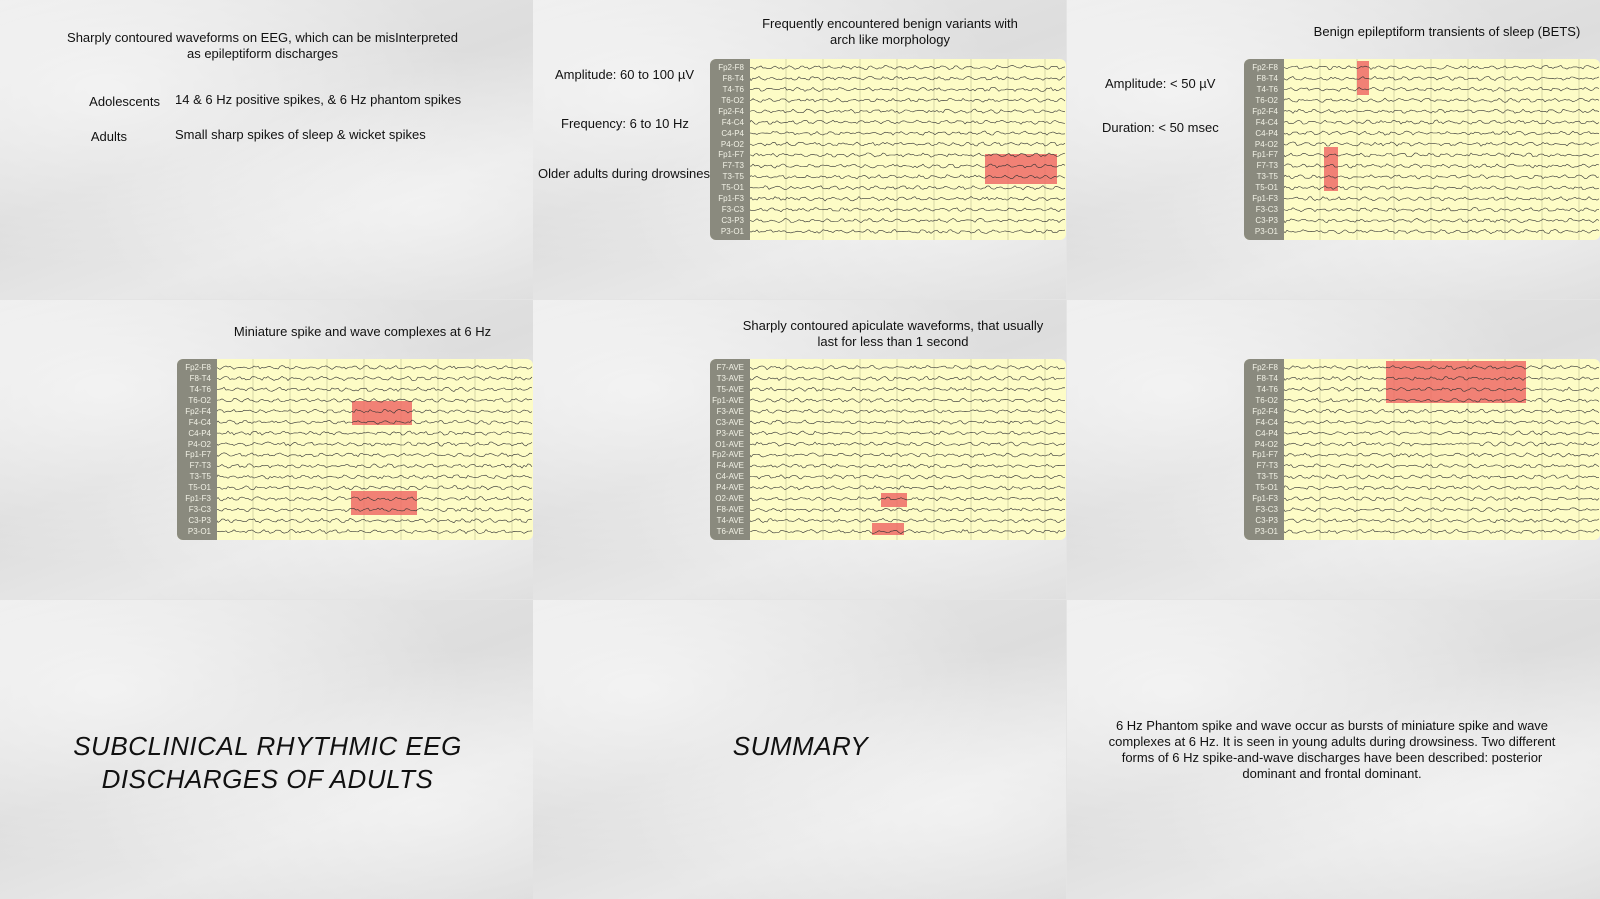 The width and height of the screenshot is (1600, 899). I want to click on channel-label: Fp2-F4, so click(1265, 411).